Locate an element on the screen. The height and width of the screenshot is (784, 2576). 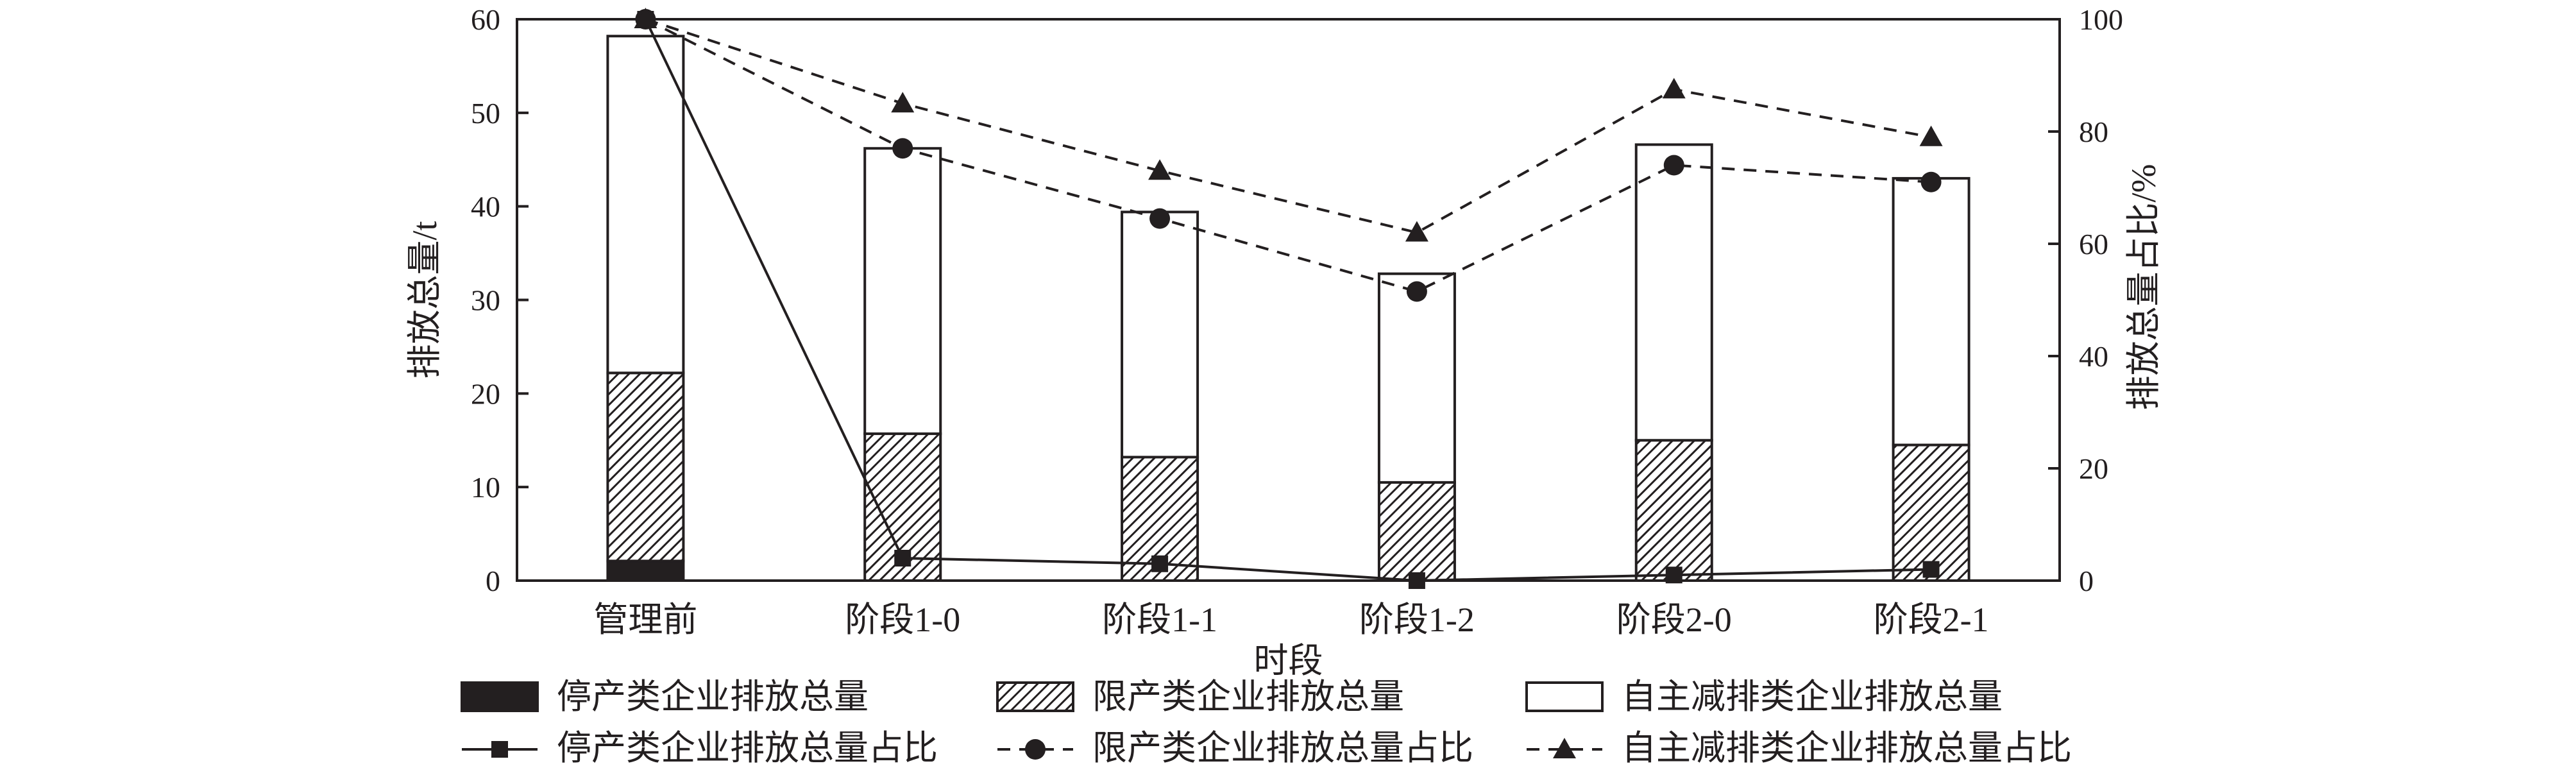
y-left-tick-label: 60 is located at coordinates (485, 19).